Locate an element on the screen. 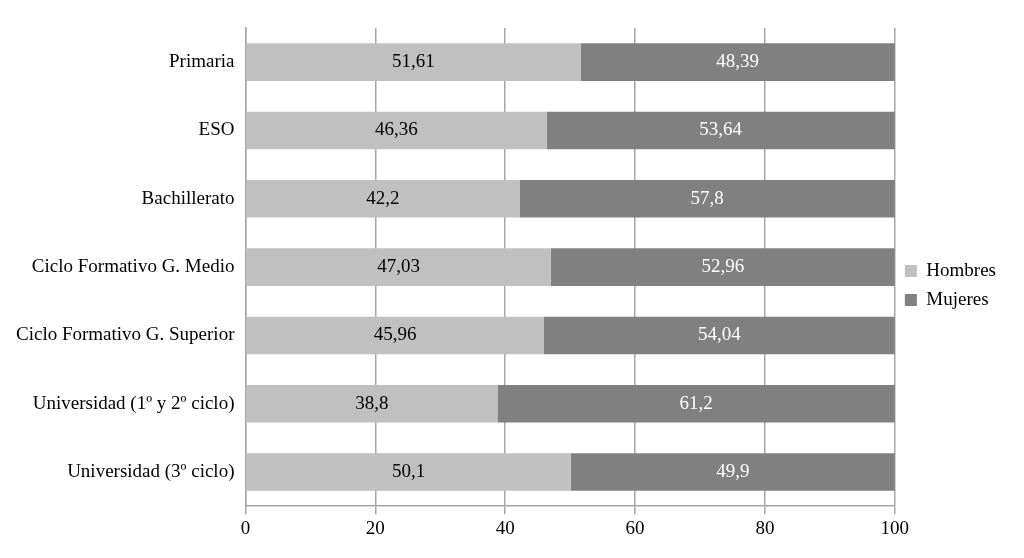 This screenshot has height=558, width=1024. data-label: 46,36 is located at coordinates (396, 129).